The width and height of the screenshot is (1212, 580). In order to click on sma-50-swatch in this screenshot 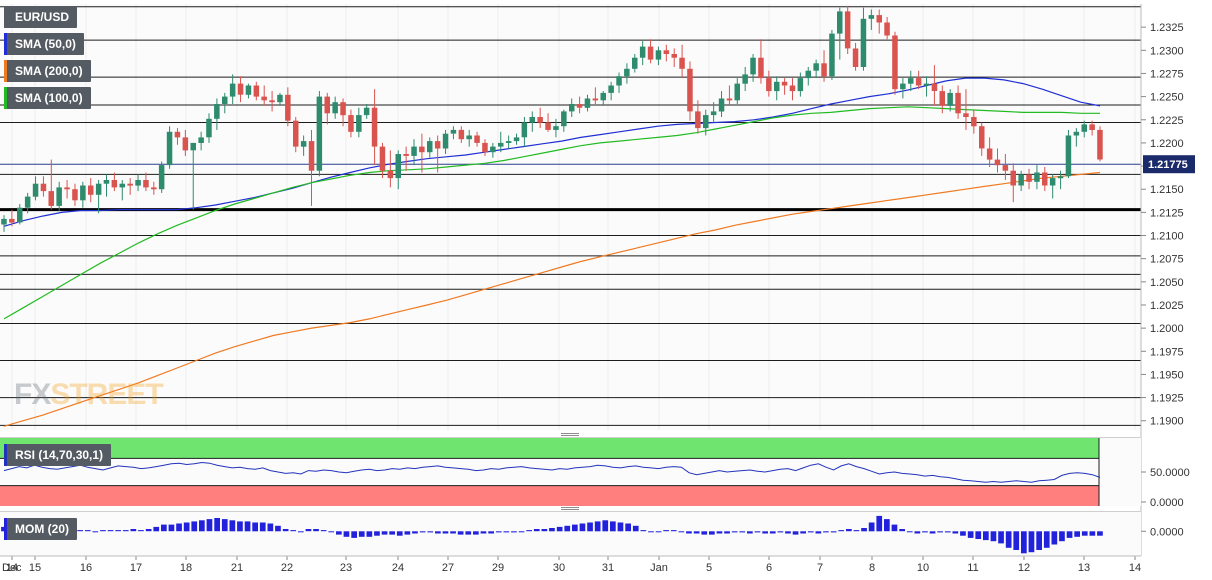, I will do `click(5, 44)`.